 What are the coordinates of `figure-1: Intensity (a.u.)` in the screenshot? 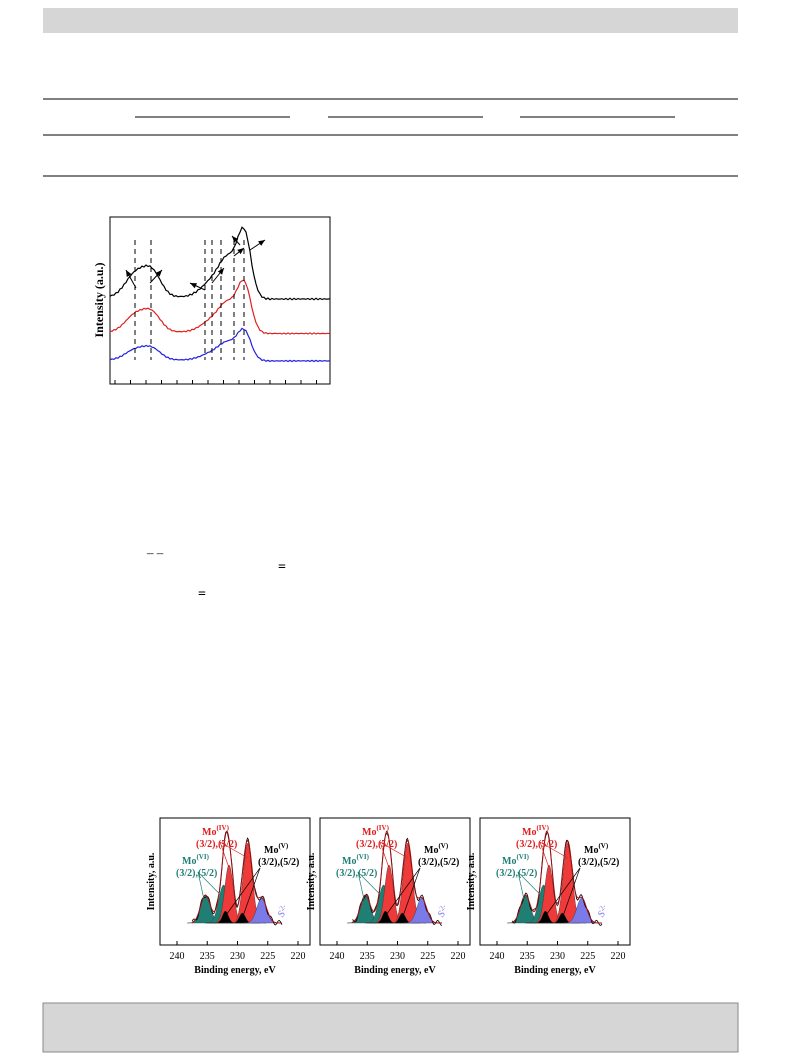 It's located at (211, 300).